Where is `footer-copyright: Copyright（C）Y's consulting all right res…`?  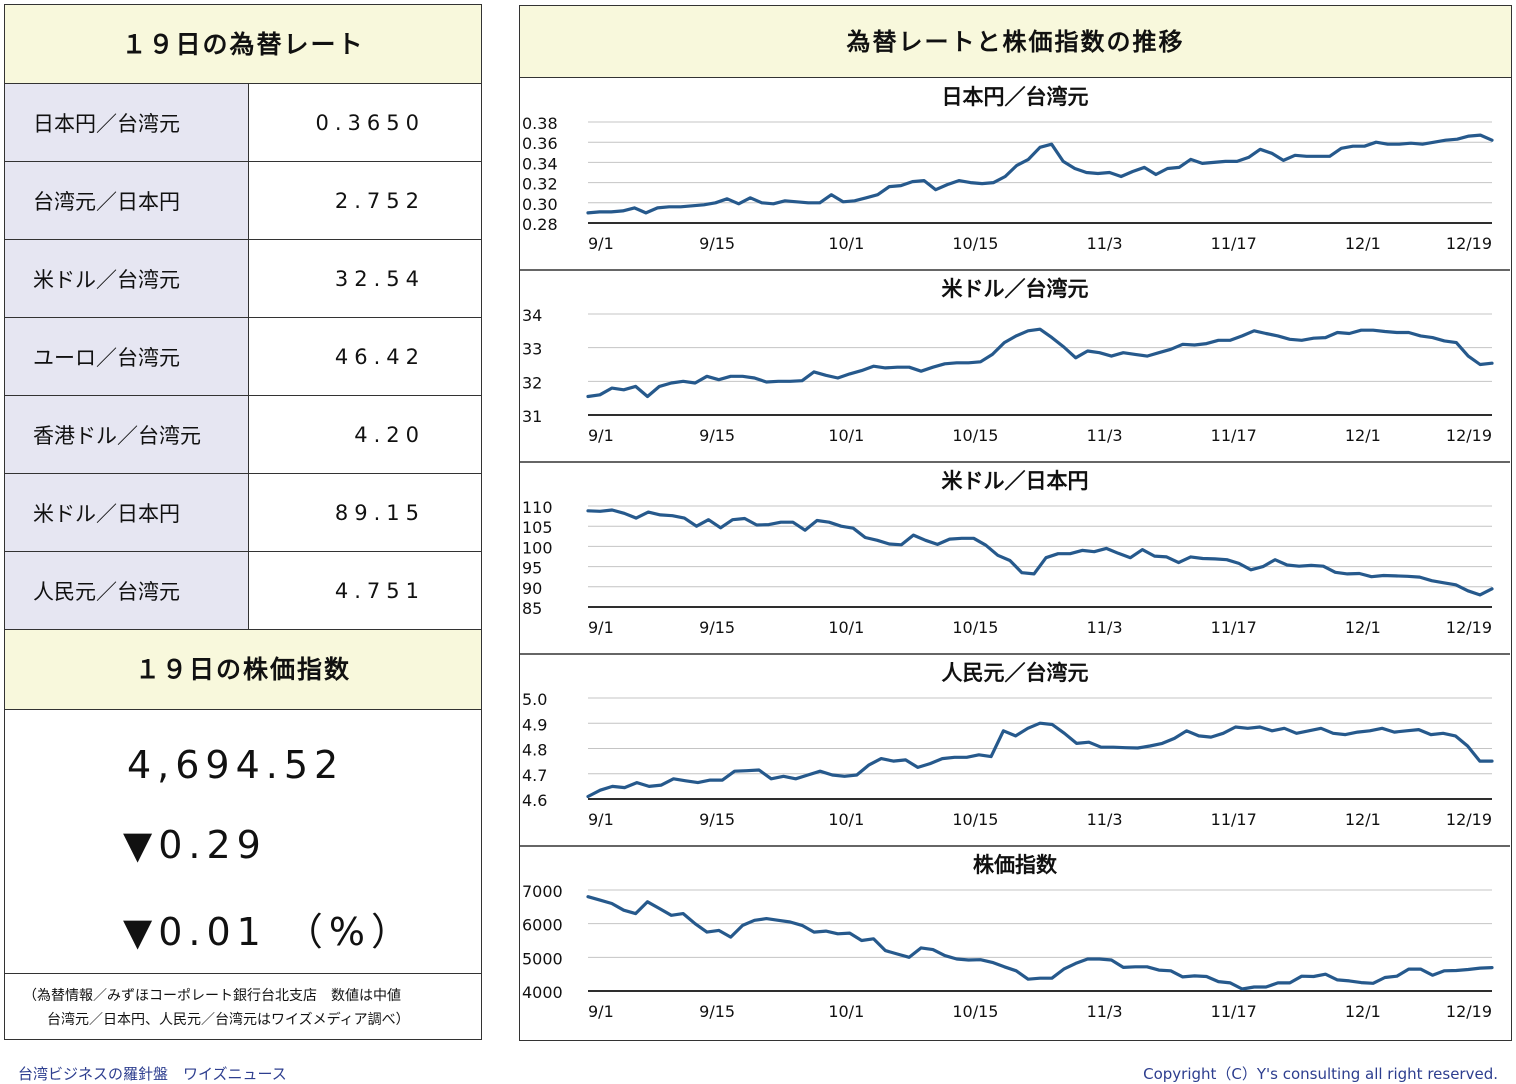
footer-copyright: Copyright（C）Y's consulting all right res… is located at coordinates (1320, 1074).